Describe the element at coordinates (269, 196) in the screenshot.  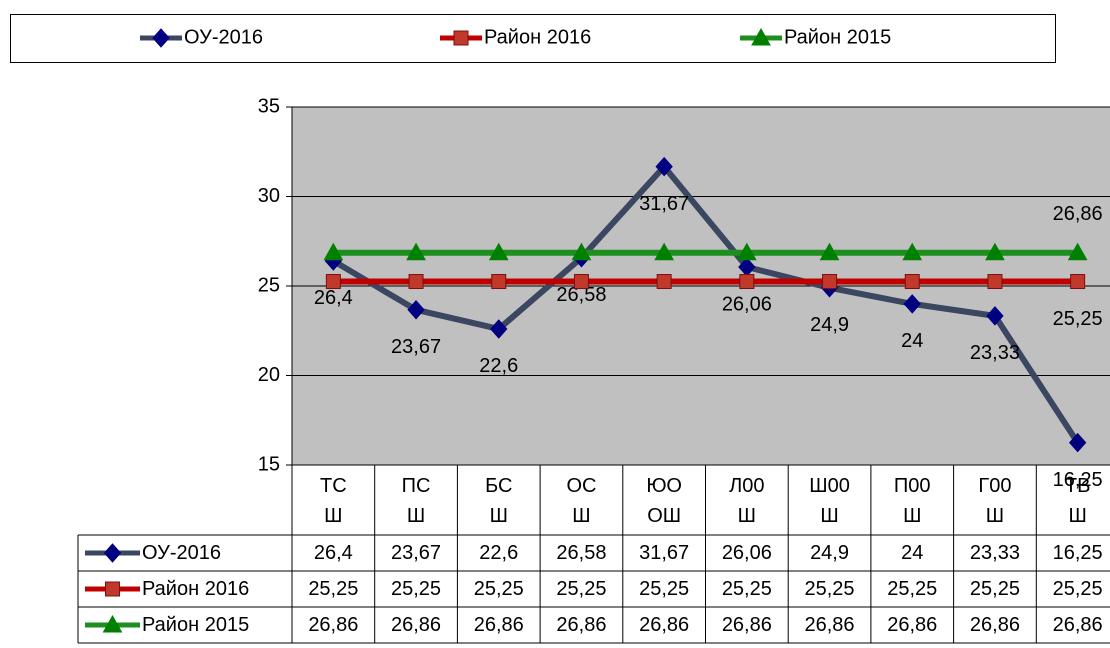
I see `y-tick-label: 30` at that location.